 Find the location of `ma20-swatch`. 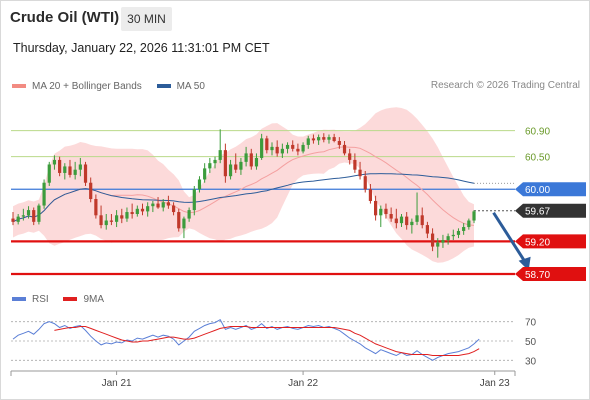

ma20-swatch is located at coordinates (19, 86).